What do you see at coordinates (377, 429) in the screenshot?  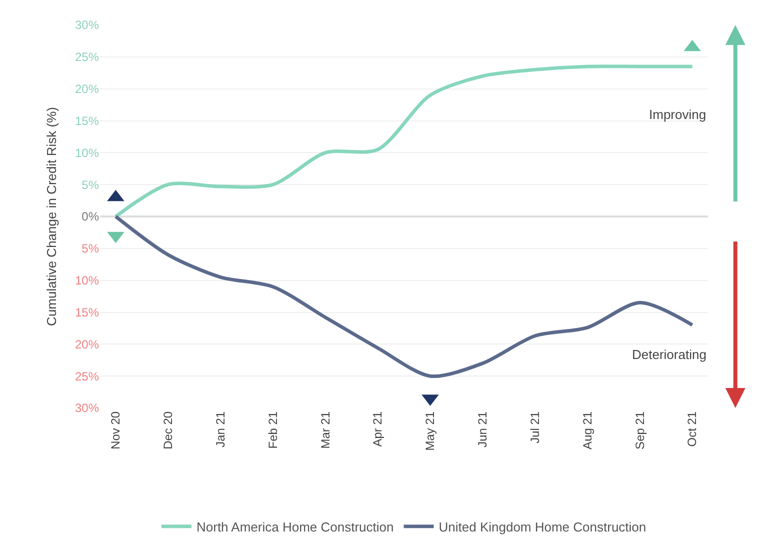 I see `x-tick-label: Apr 21` at bounding box center [377, 429].